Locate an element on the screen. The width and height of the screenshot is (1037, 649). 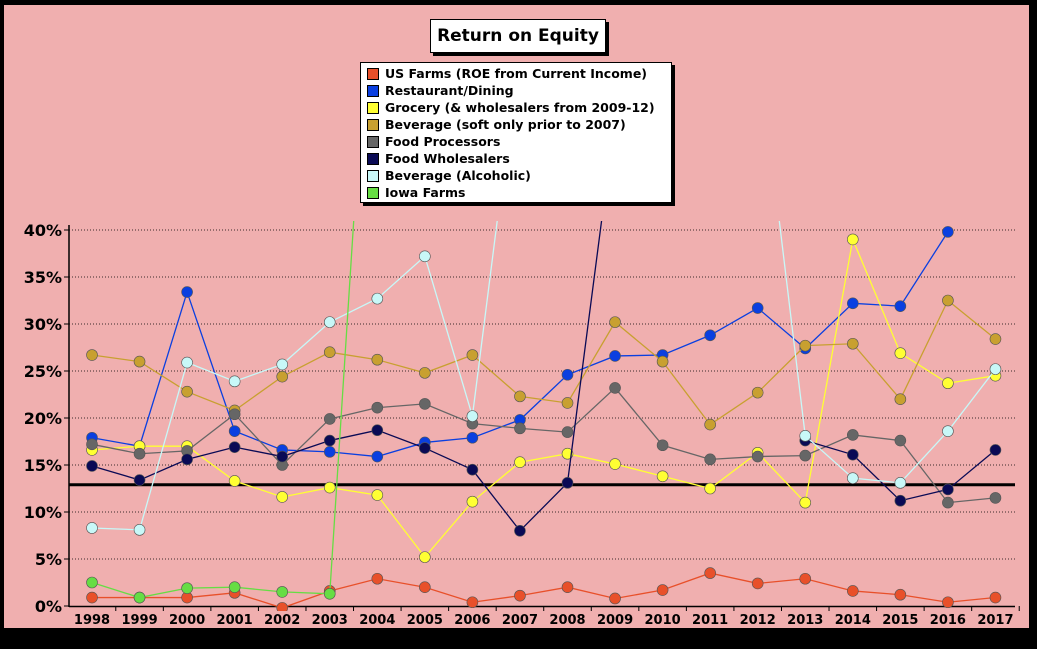
legend-item: Beverage (soft only prior to 2007) is located at coordinates (516, 124).